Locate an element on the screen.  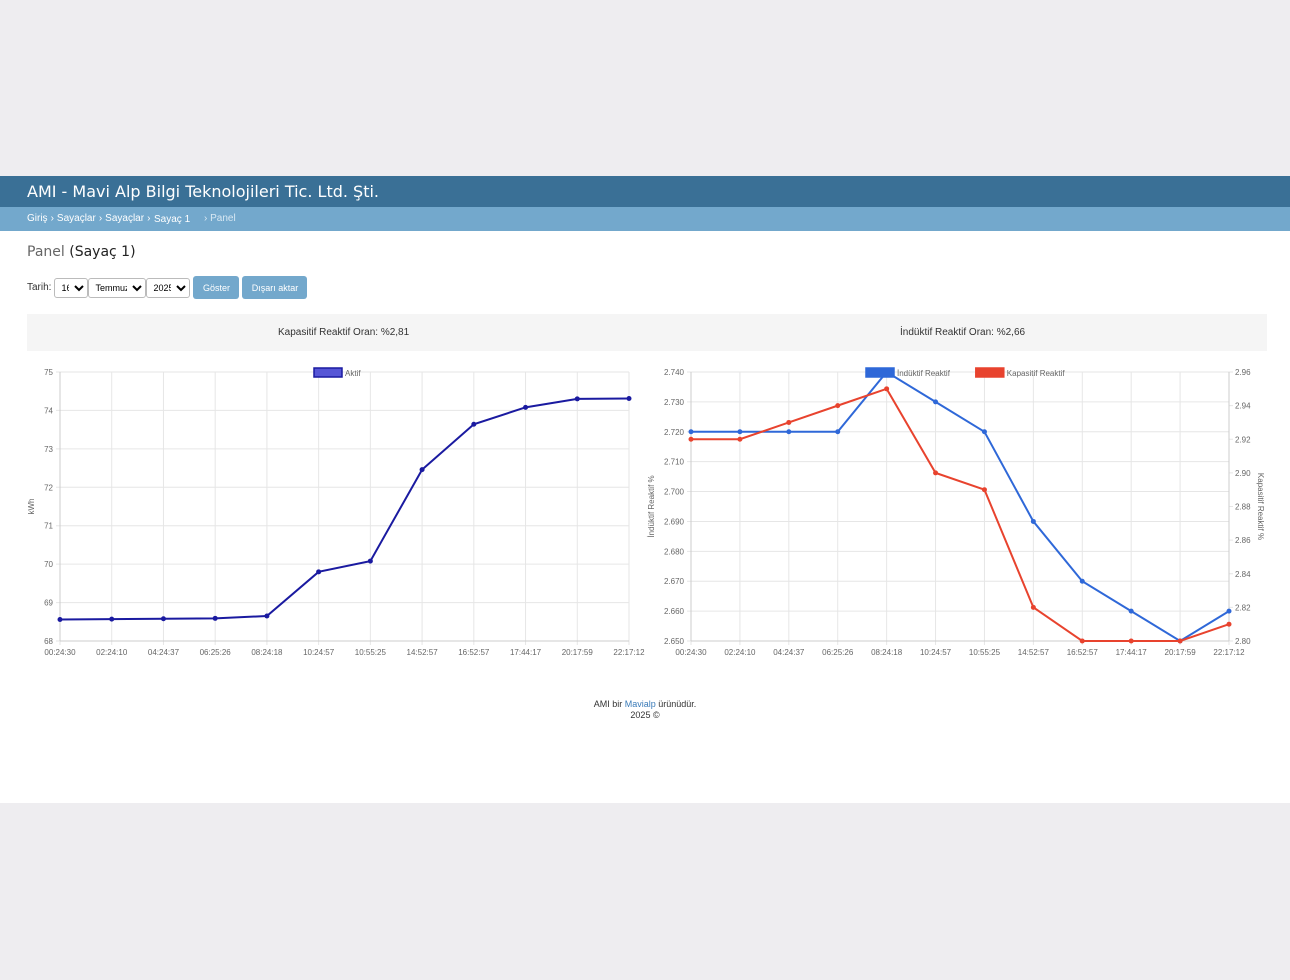
y2-tick-label: 2.88 is located at coordinates (1243, 507).